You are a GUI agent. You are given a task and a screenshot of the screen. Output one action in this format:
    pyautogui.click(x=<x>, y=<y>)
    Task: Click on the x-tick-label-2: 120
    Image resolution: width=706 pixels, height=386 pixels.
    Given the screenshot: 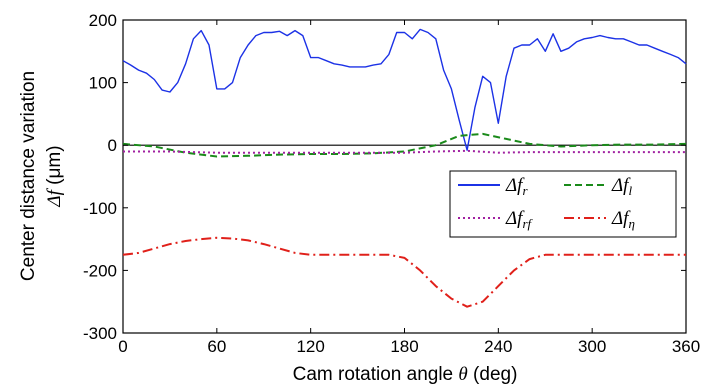 What is the action you would take?
    pyautogui.click(x=310, y=346)
    